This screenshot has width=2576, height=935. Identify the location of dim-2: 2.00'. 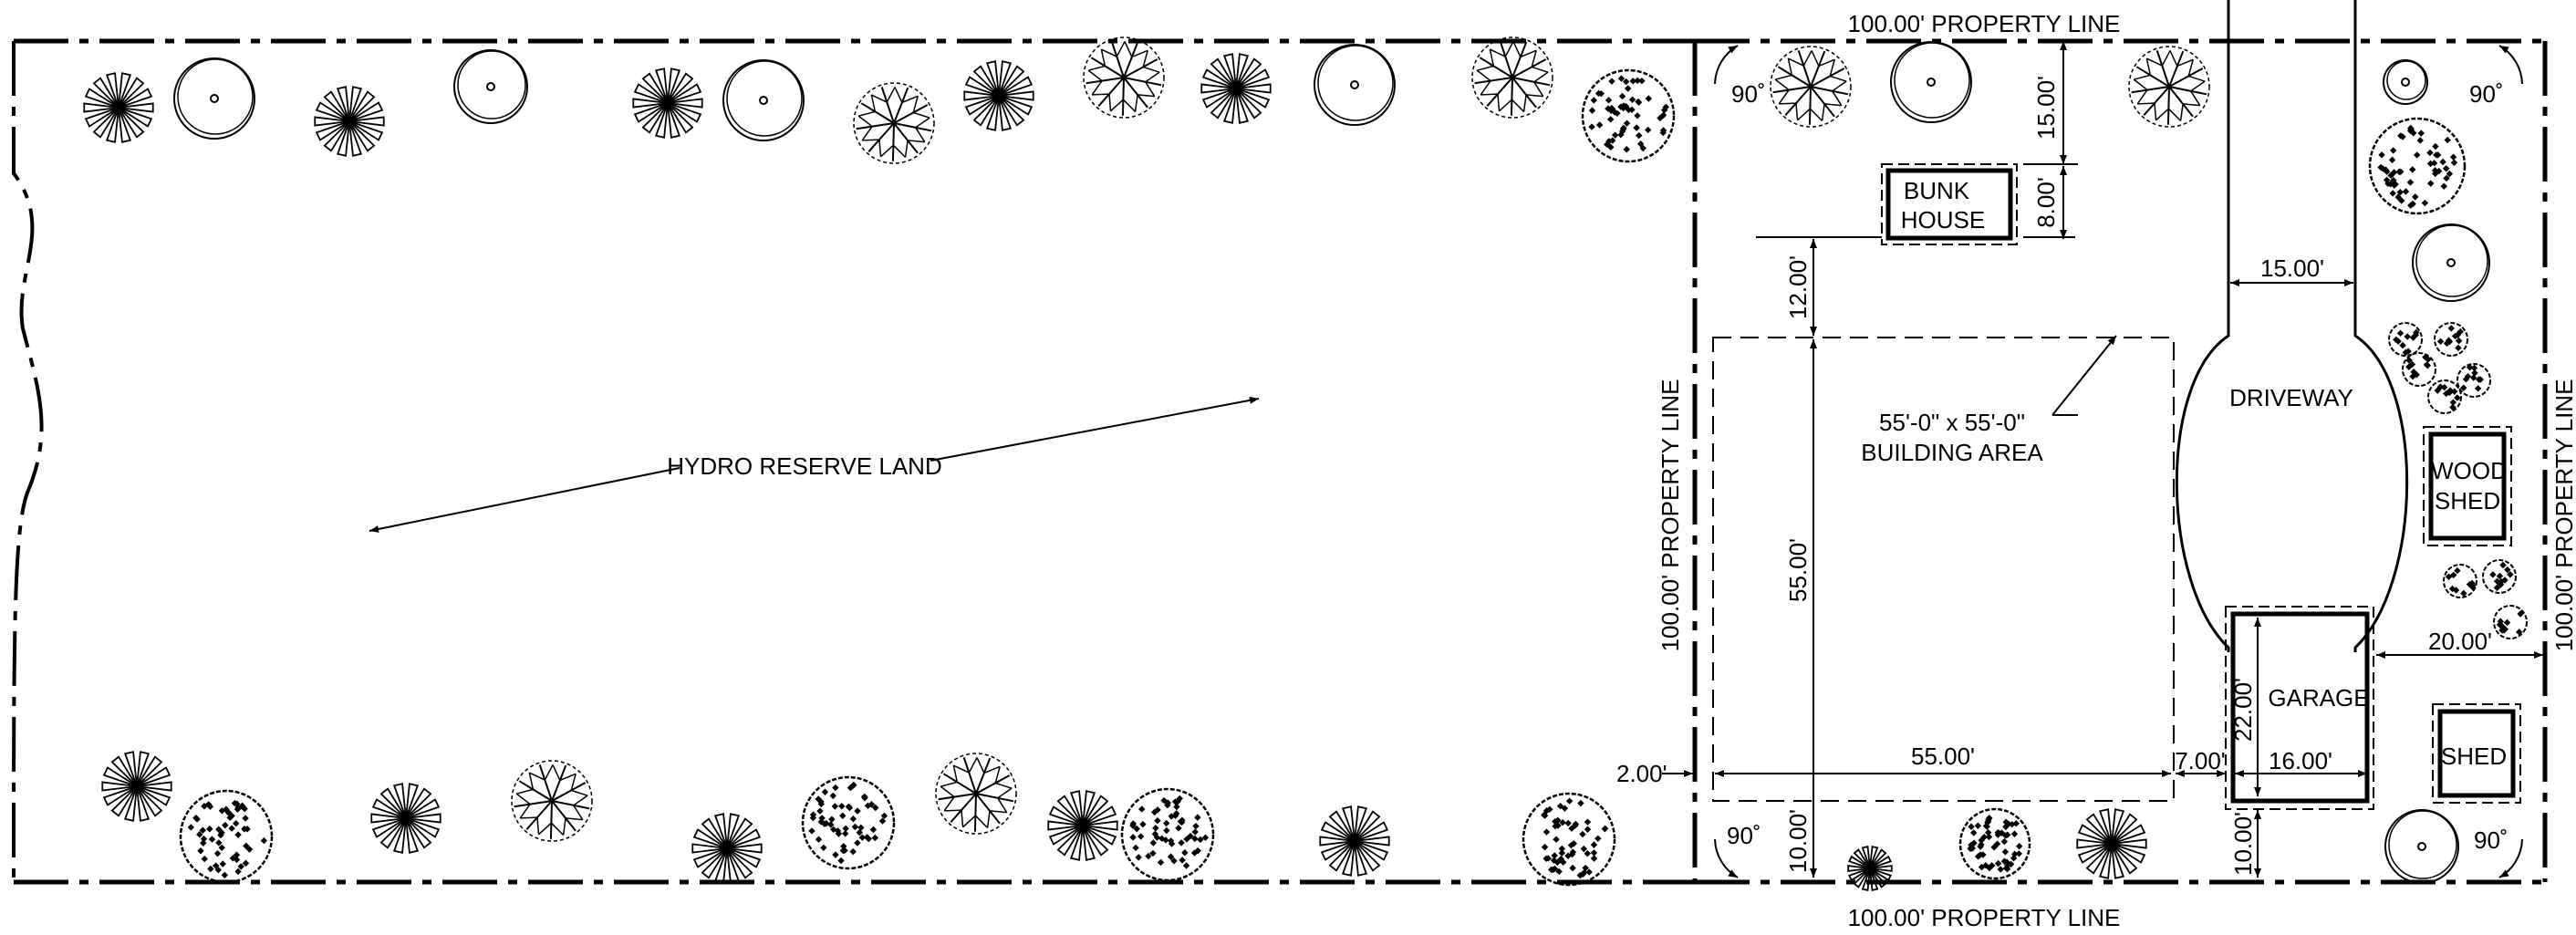
(1641, 773).